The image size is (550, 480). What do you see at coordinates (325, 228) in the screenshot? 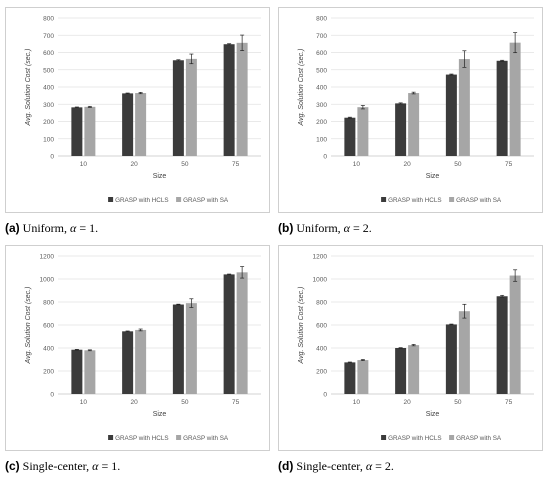
I see `caption-b: (b) Uniform, α = 2.` at bounding box center [325, 228].